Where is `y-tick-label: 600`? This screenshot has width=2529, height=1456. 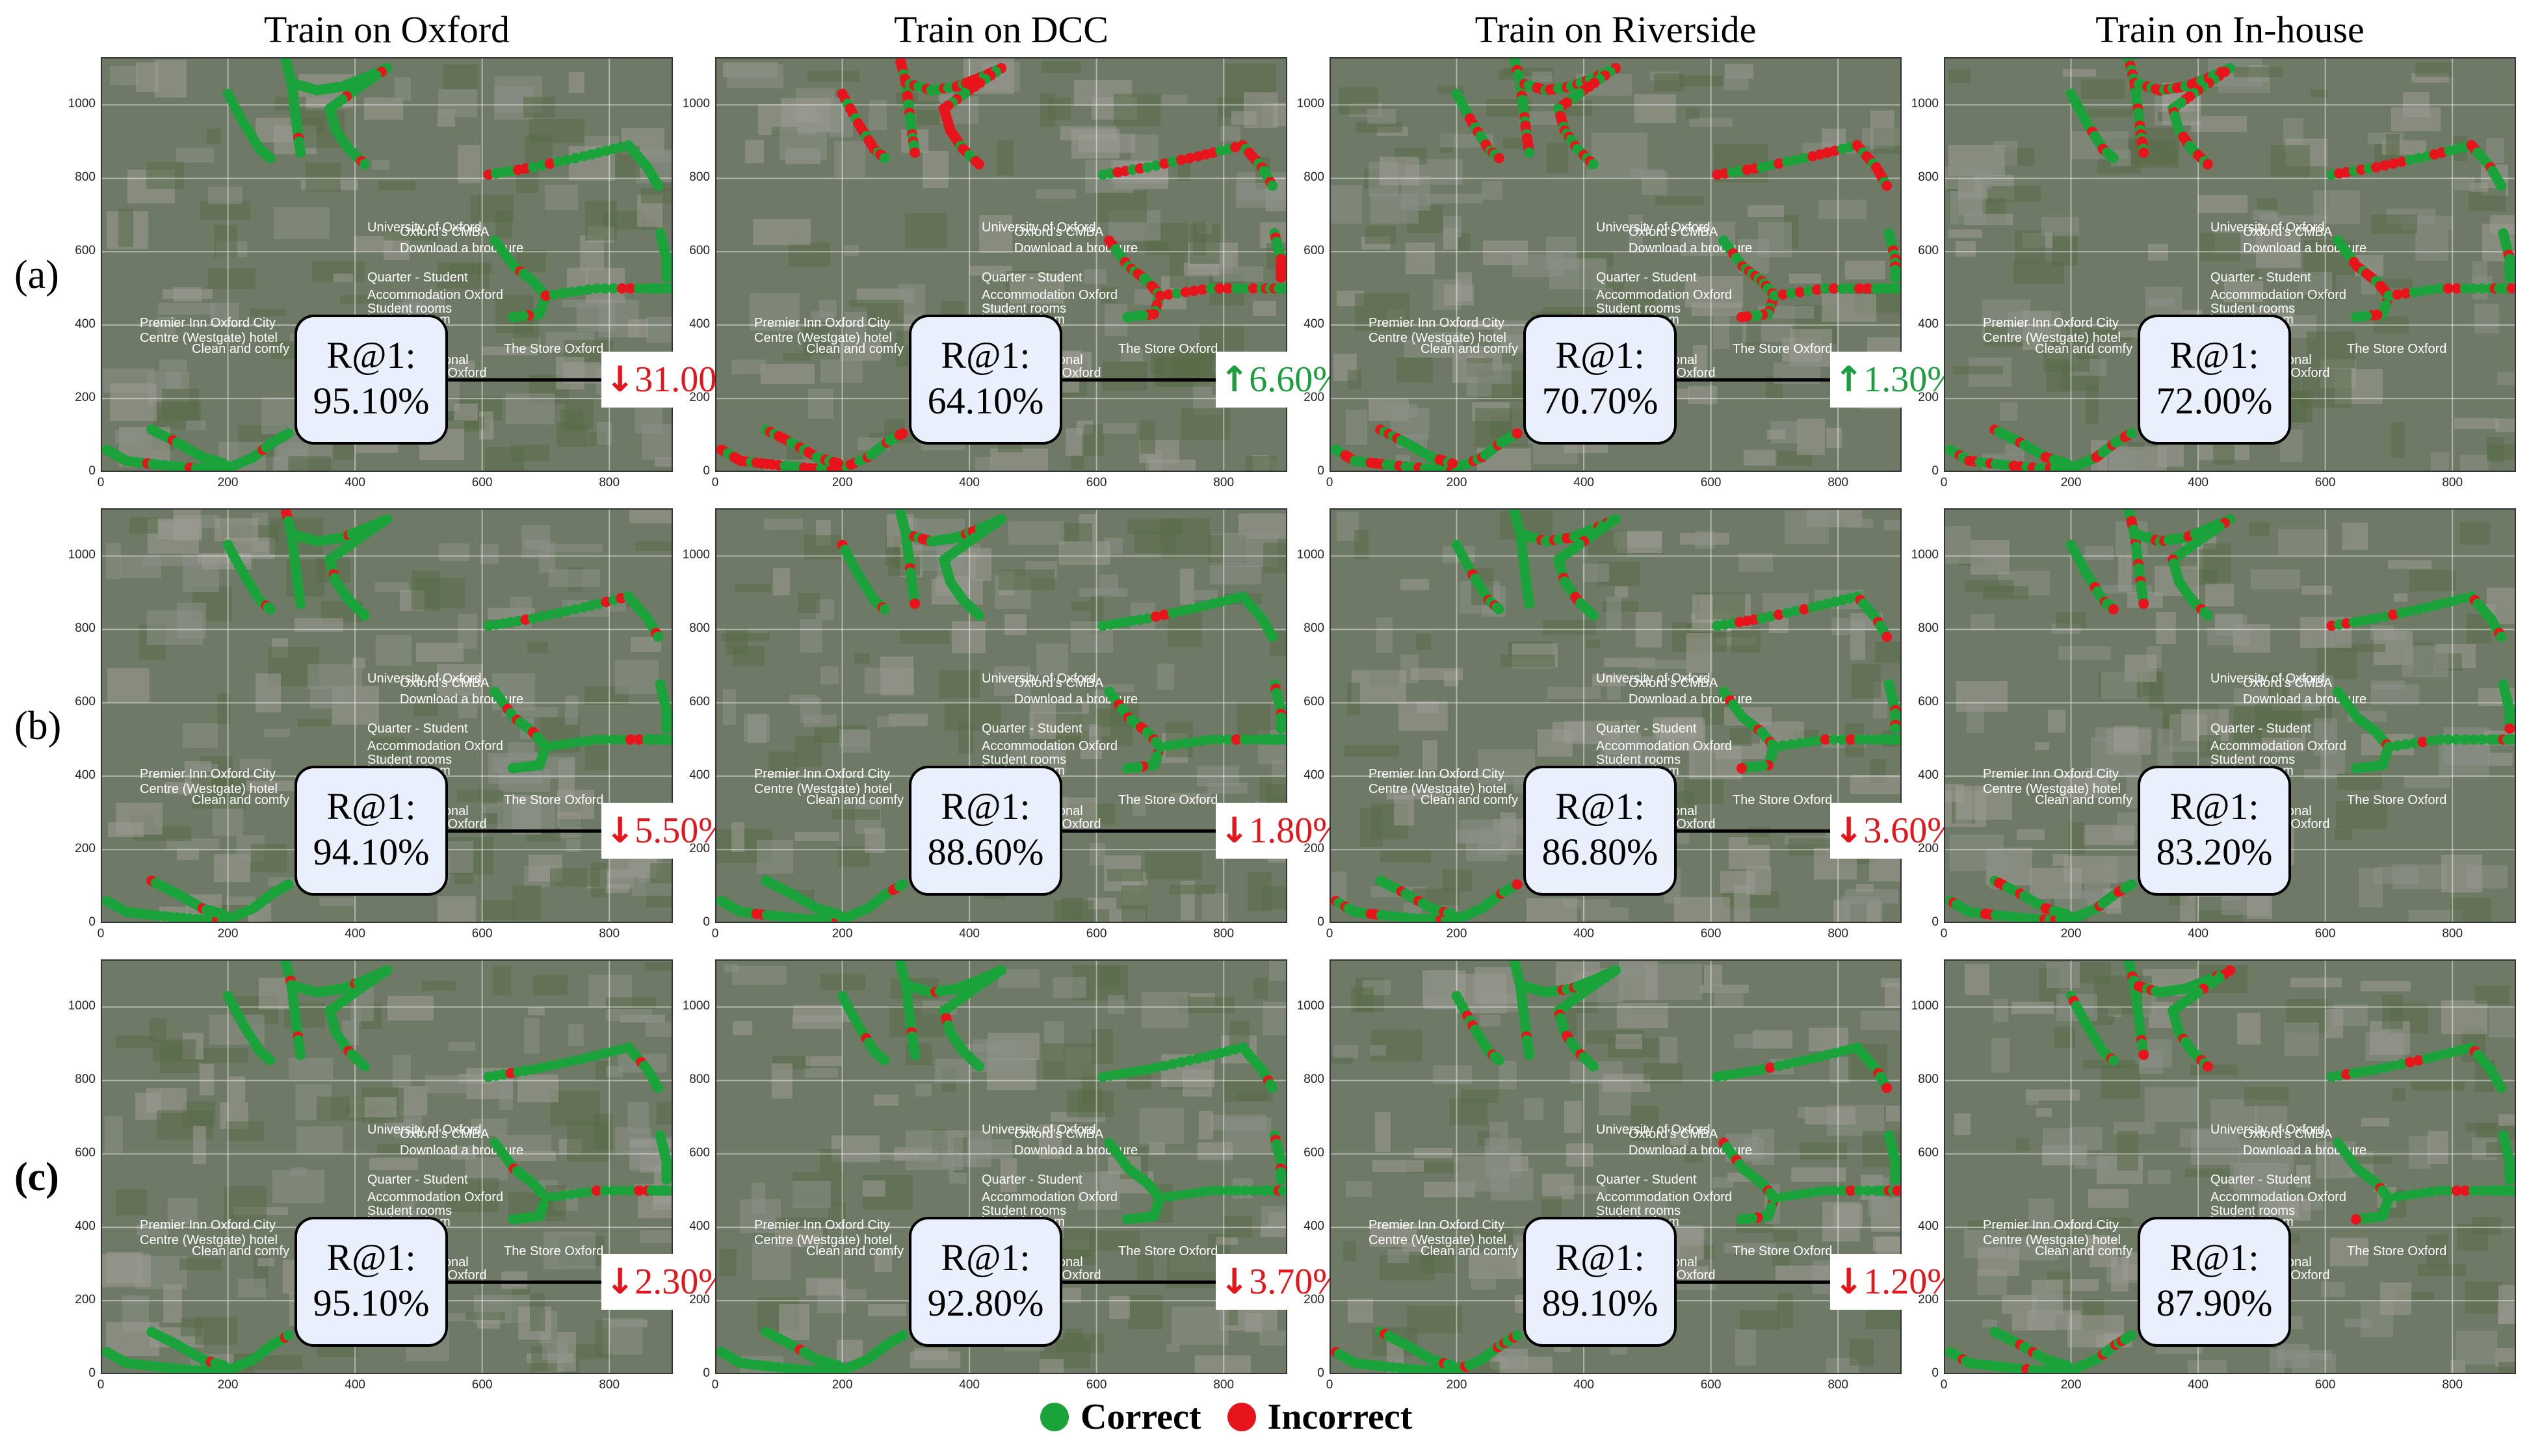 y-tick-label: 600 is located at coordinates (699, 1153).